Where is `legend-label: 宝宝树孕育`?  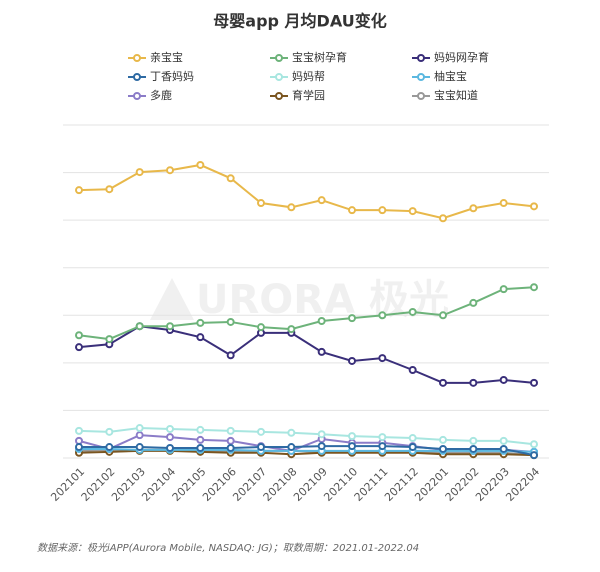 legend-label: 宝宝树孕育 is located at coordinates (319, 57).